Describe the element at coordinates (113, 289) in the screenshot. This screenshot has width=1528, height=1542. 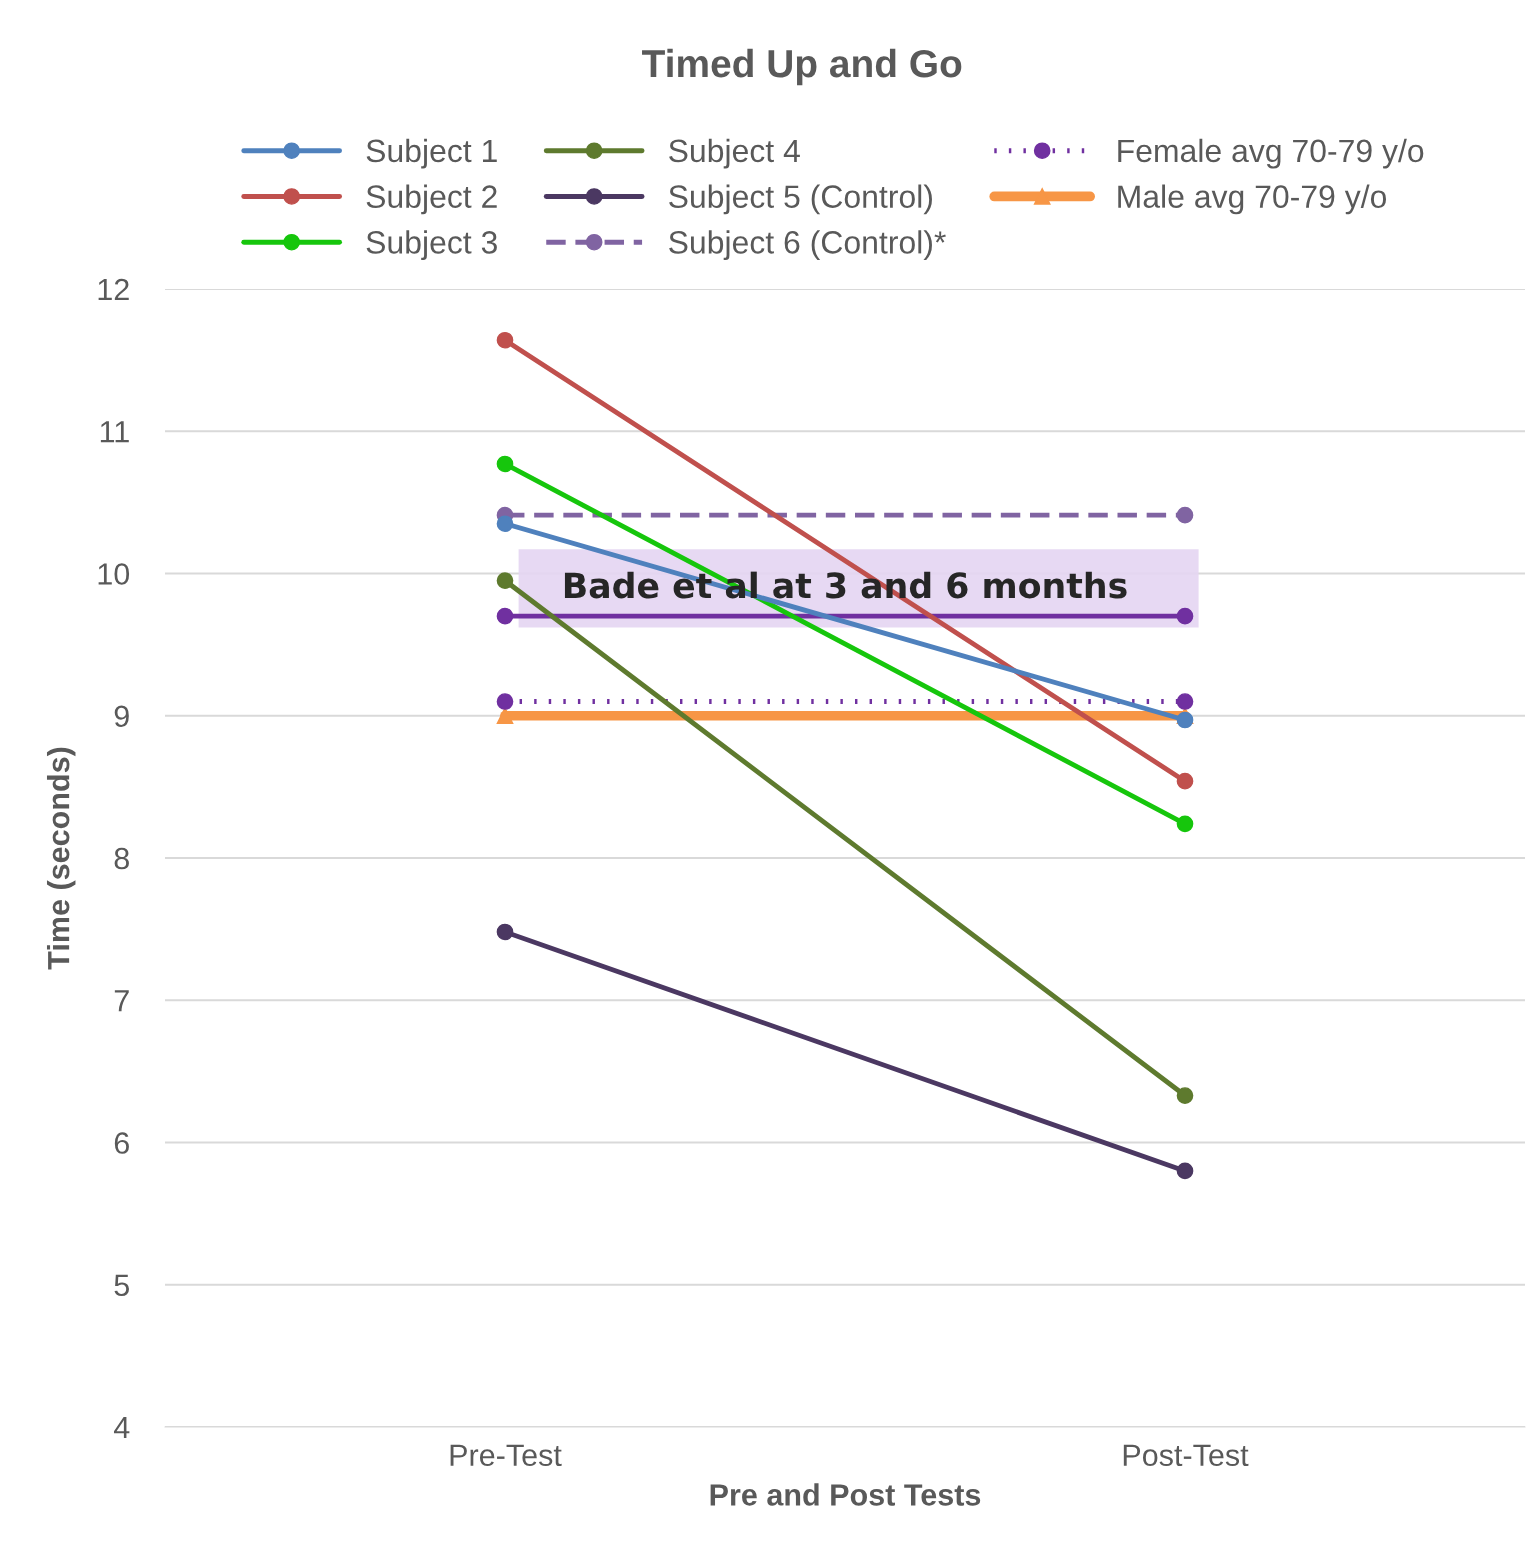
I see `y-tick-label: 12` at that location.